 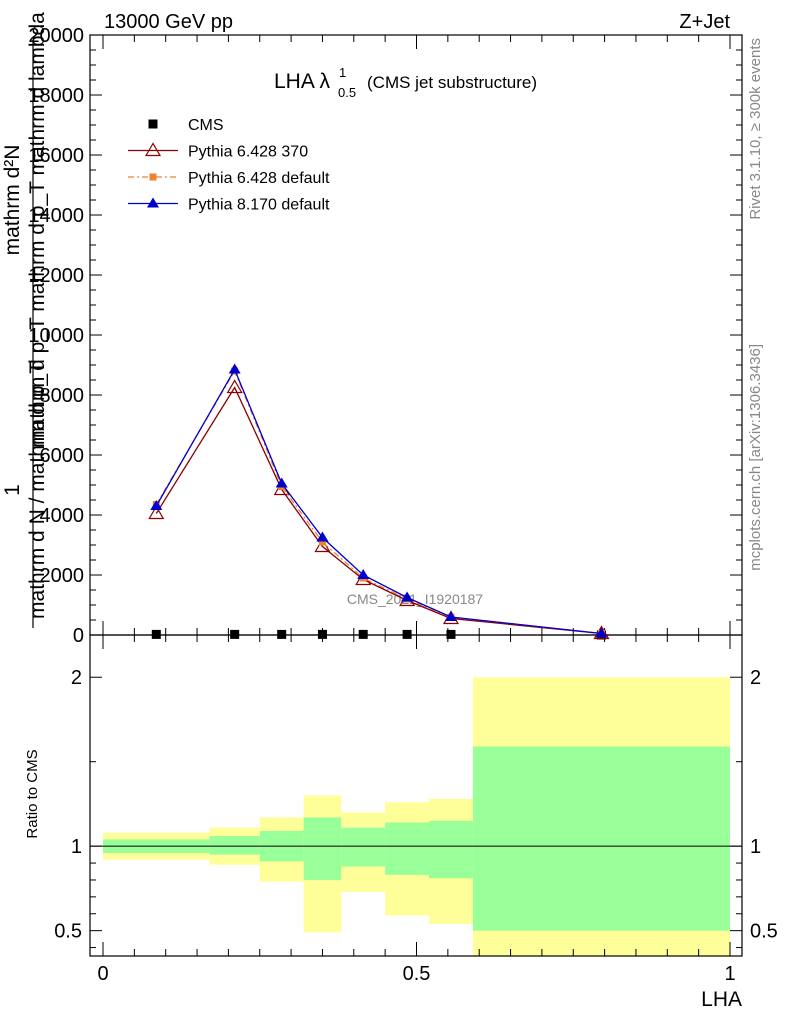 What do you see at coordinates (12, 490) in the screenshot?
I see `ylabel-one: 1` at bounding box center [12, 490].